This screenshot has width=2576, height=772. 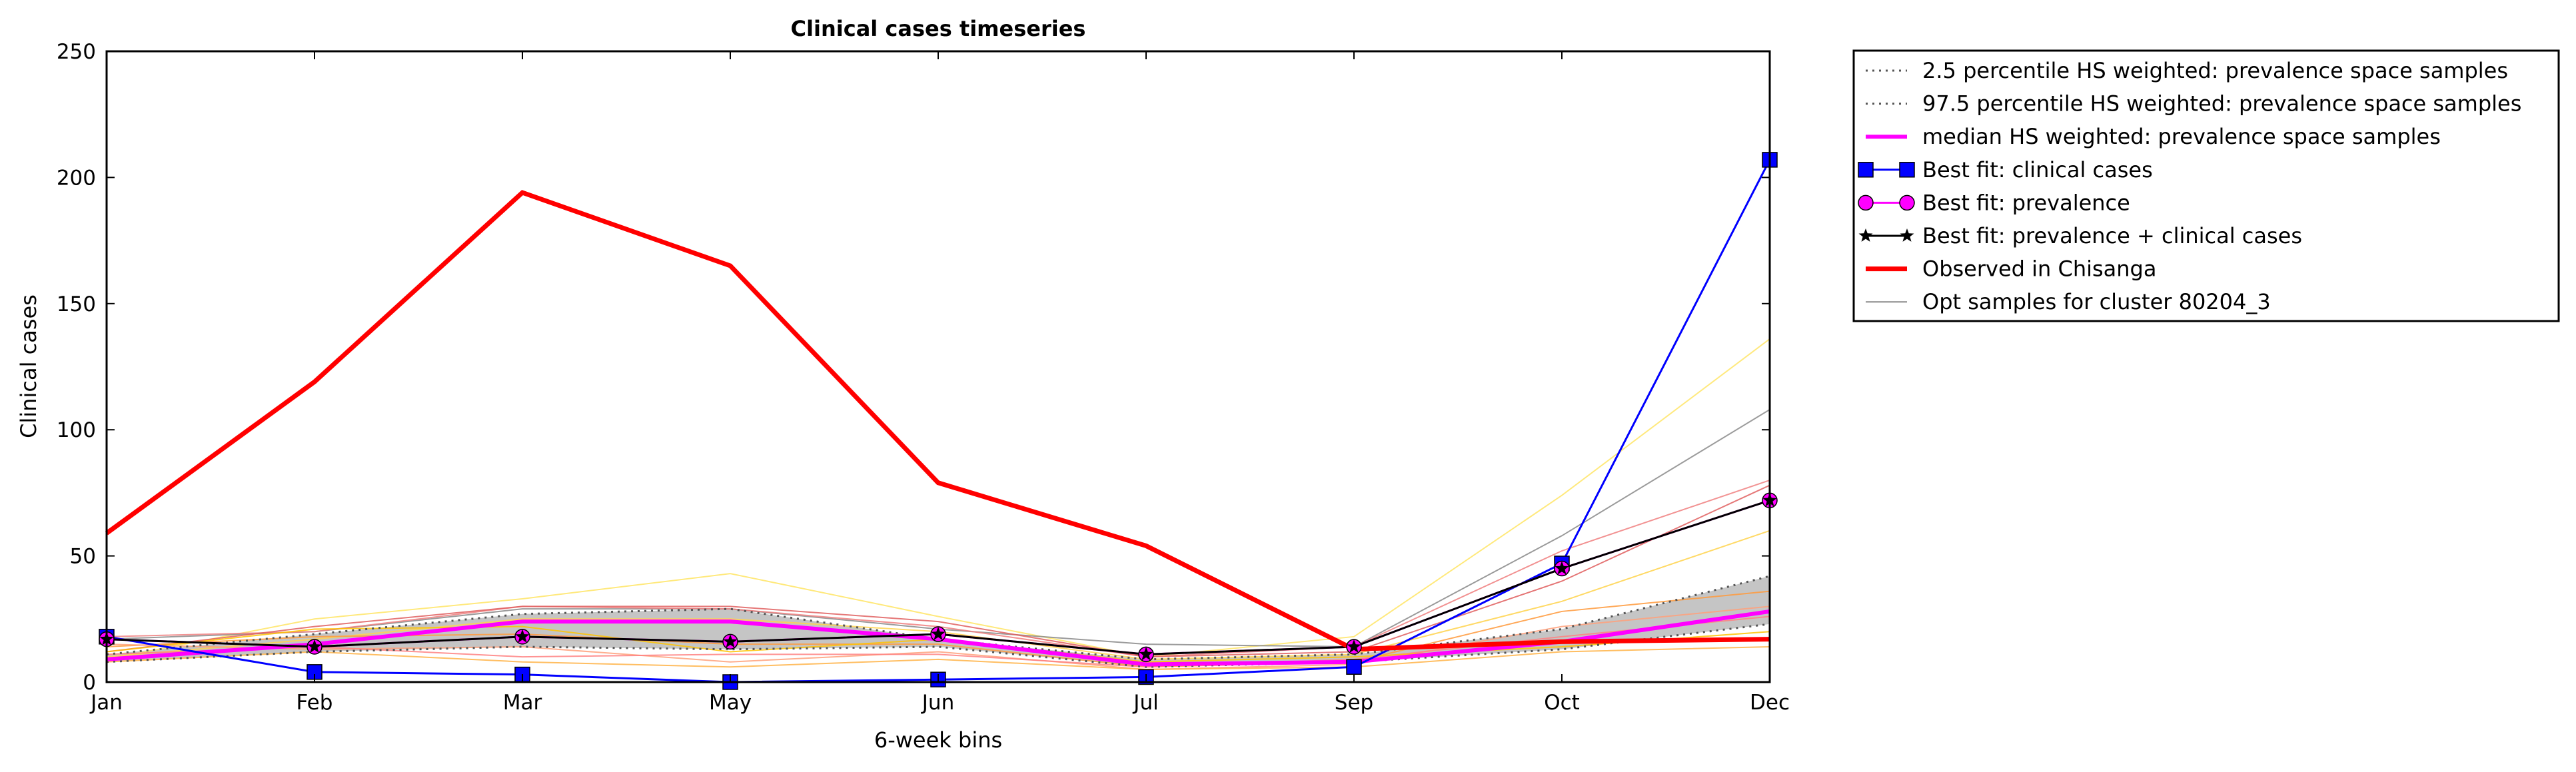 I want to click on y-tick-label: 0, so click(x=90, y=683).